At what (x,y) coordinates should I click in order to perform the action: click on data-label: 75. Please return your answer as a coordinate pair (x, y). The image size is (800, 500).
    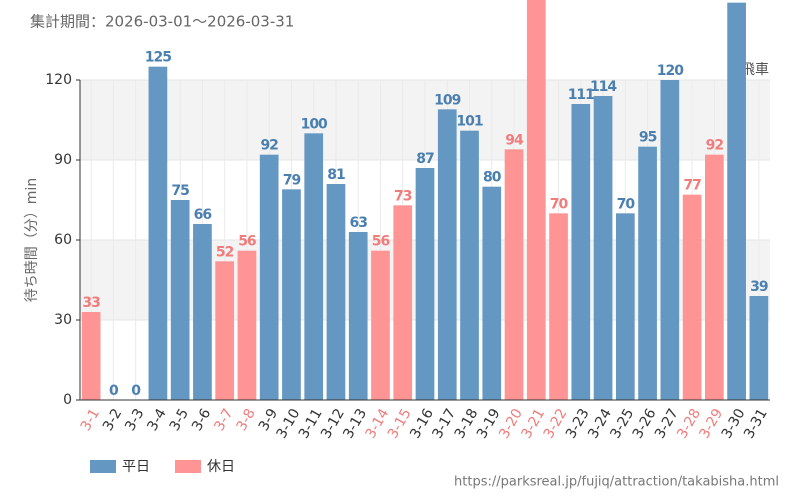
    Looking at the image, I should click on (180, 191).